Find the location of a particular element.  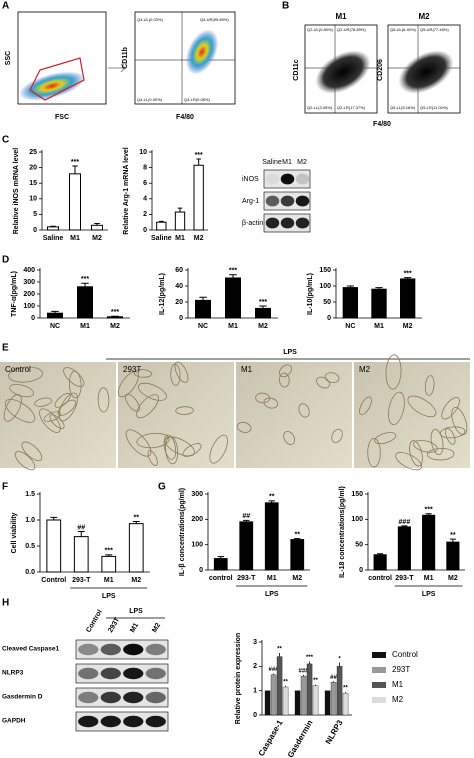

y-axis-title: TNF-α(pg/mL) is located at coordinates (14, 294).